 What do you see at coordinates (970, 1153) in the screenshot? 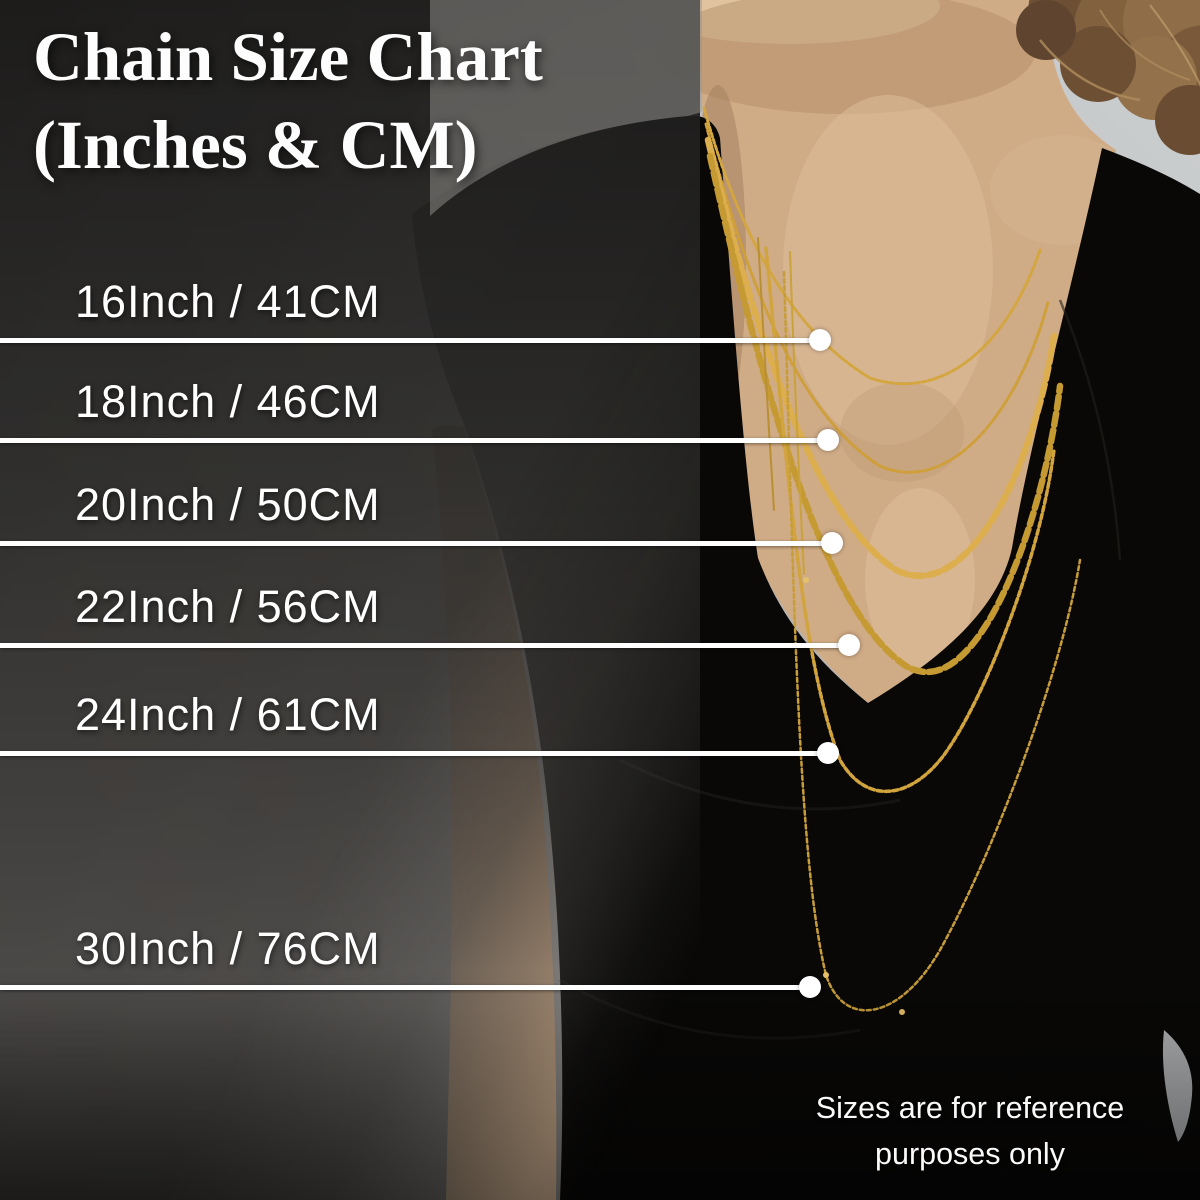
I see `reference-note-line2: purposes only` at bounding box center [970, 1153].